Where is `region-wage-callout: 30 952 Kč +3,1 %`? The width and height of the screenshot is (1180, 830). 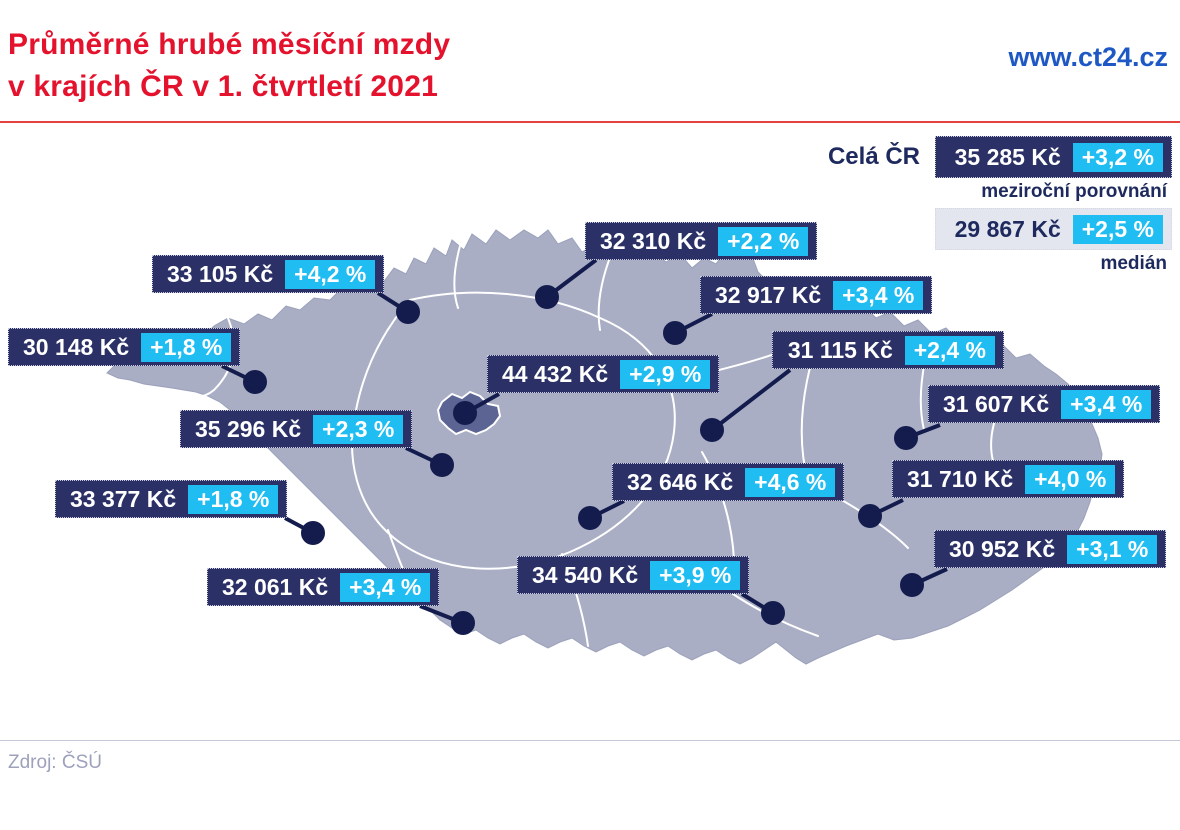 region-wage-callout: 30 952 Kč +3,1 % is located at coordinates (1050, 549).